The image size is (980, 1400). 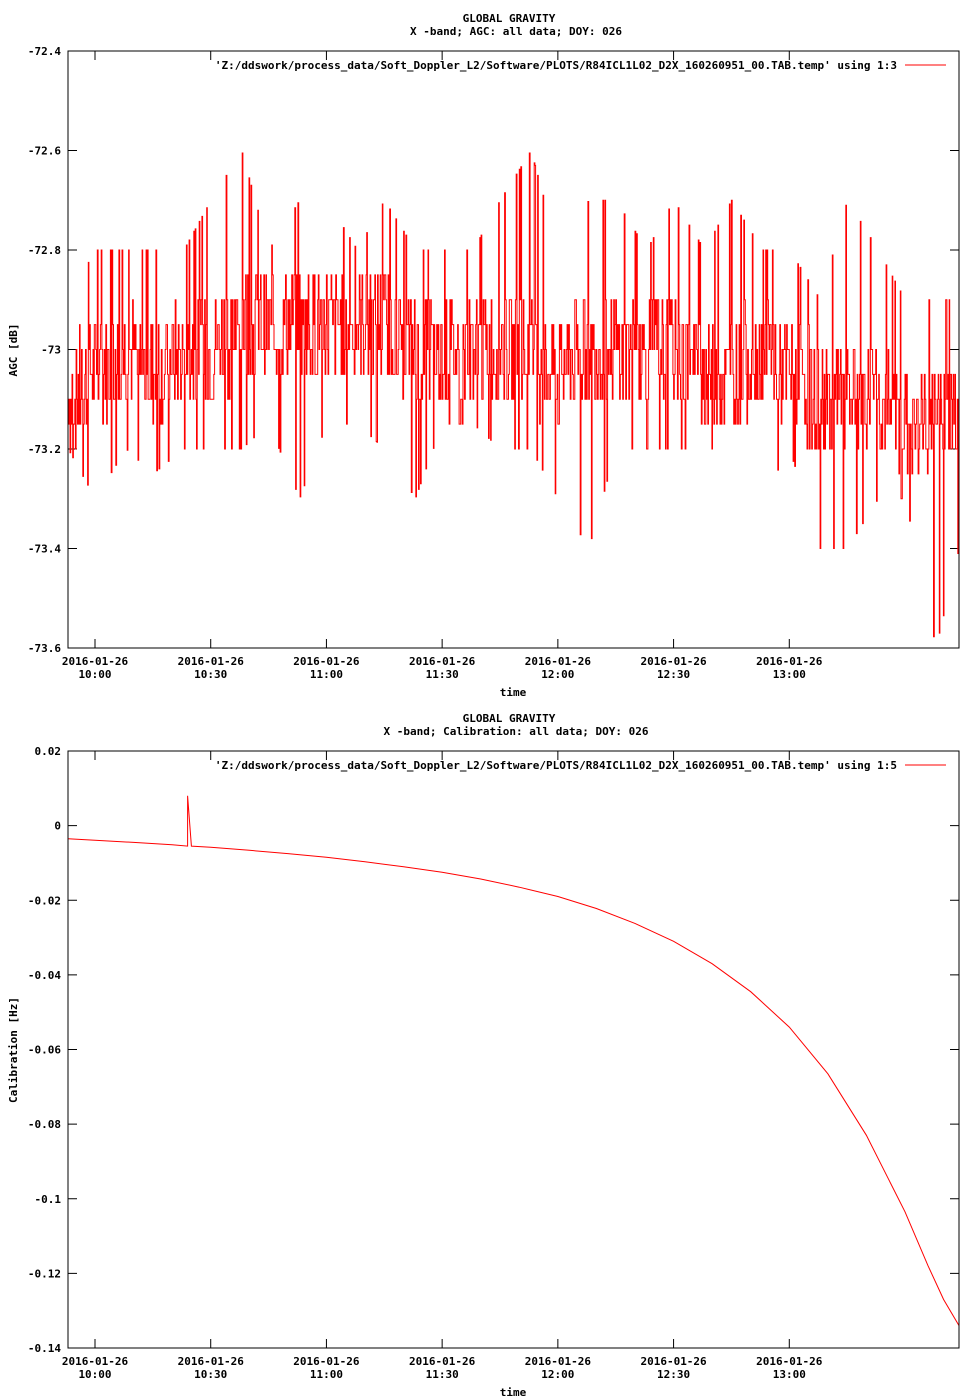 What do you see at coordinates (44, 449) in the screenshot?
I see `y-tick-label: -73.2` at bounding box center [44, 449].